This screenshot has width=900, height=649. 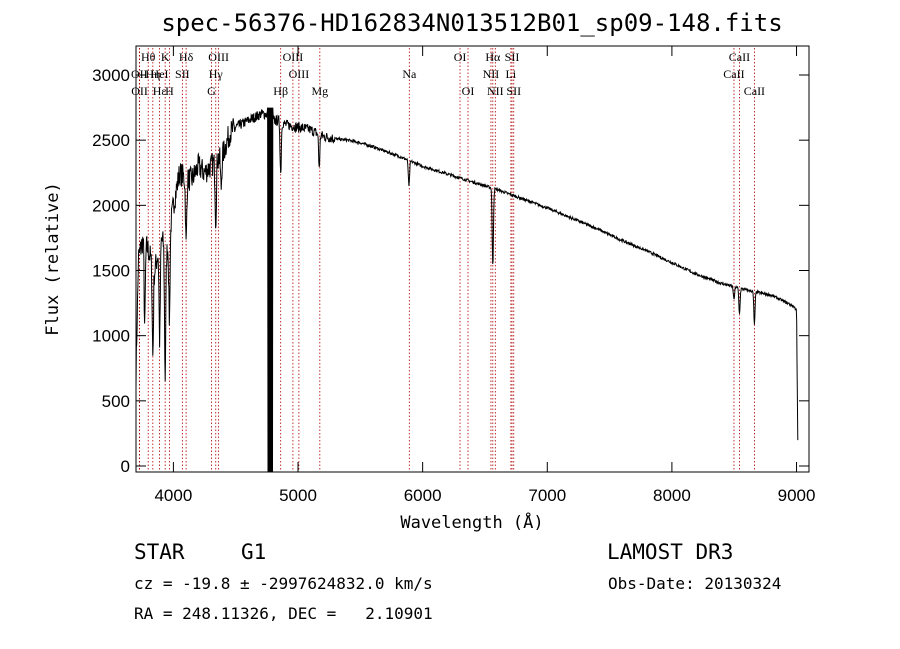 What do you see at coordinates (754, 91) in the screenshot?
I see `line-label-28: CaII` at bounding box center [754, 91].